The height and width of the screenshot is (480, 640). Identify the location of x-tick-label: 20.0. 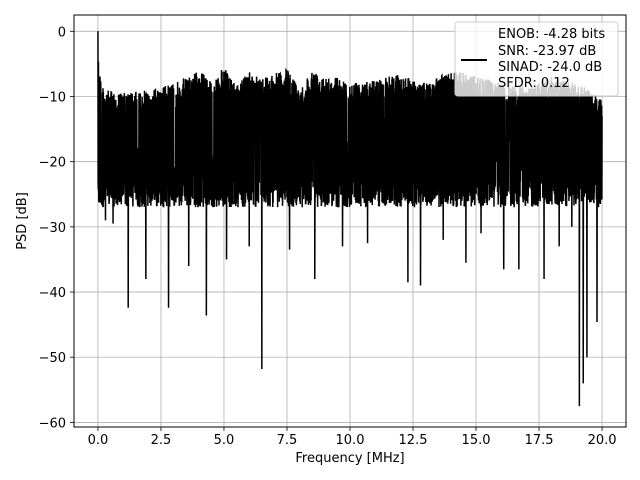
(602, 440).